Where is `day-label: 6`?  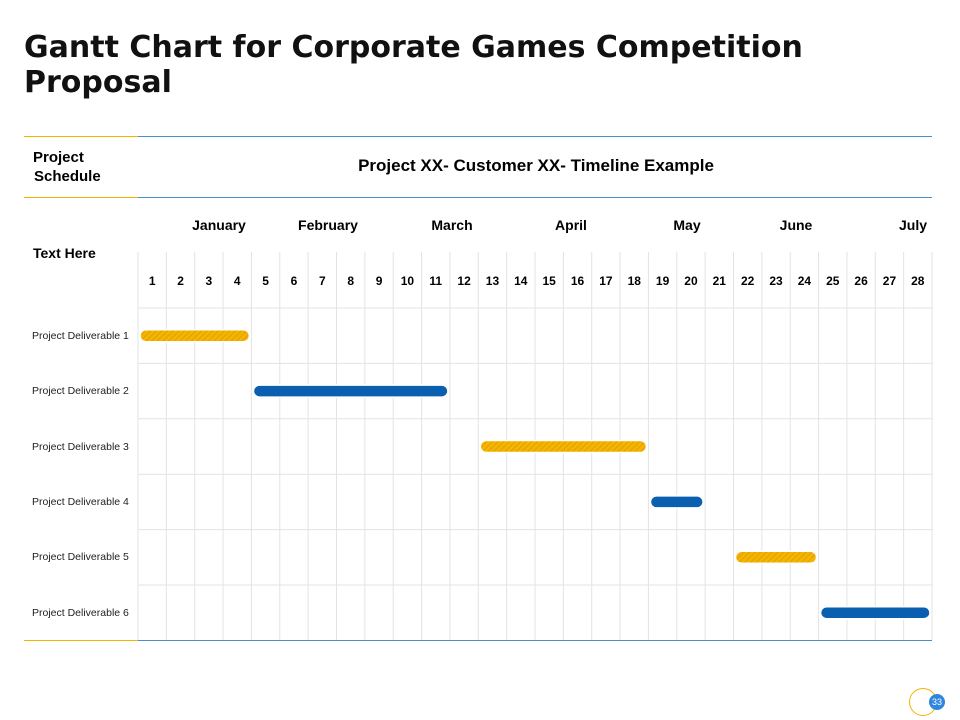
day-label: 6 is located at coordinates (294, 281).